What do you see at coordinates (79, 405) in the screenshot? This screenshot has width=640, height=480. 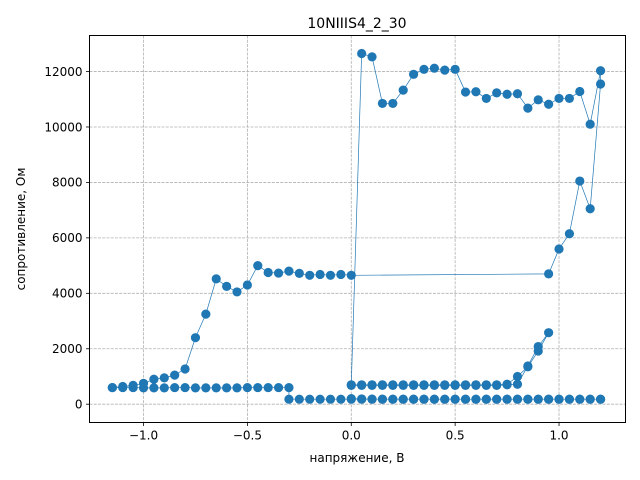 I see `y-tick-label: 0` at bounding box center [79, 405].